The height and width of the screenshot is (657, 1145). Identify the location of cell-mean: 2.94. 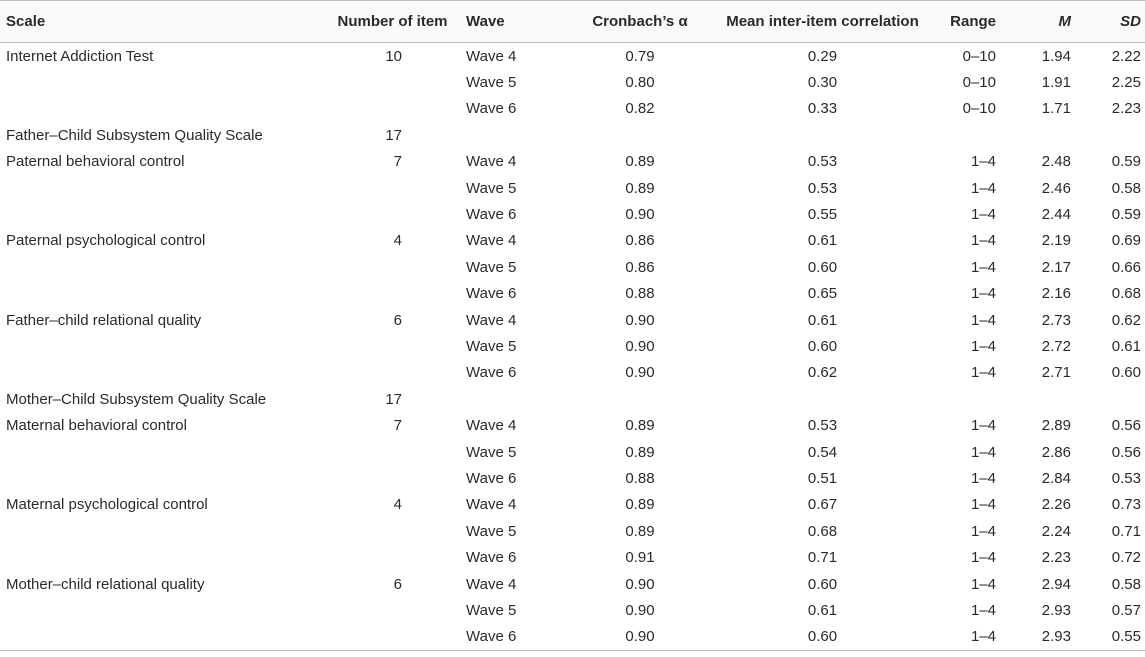
(1056, 584).